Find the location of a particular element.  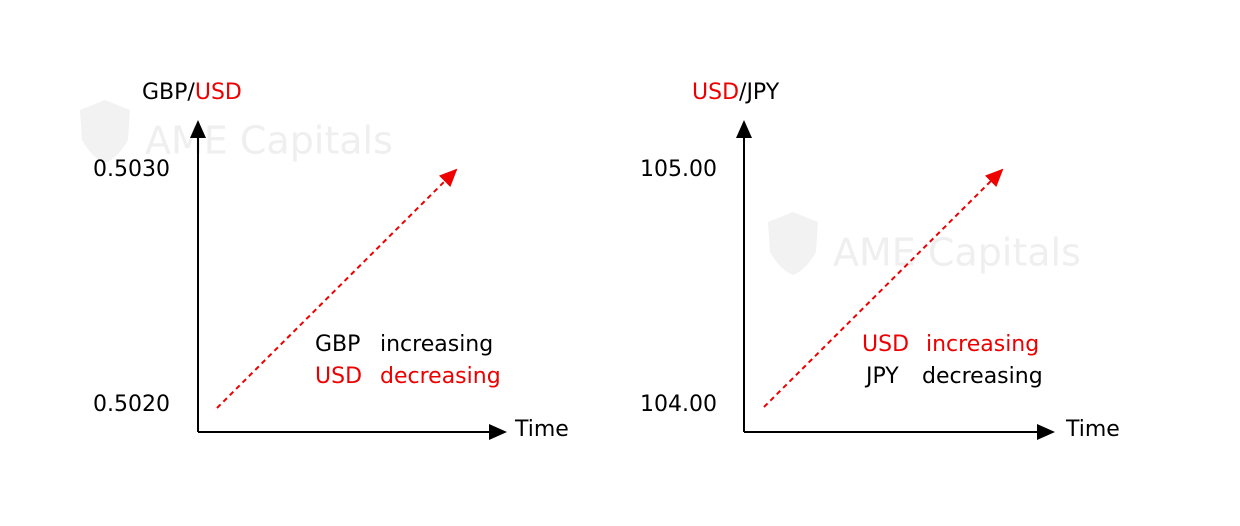

title-part: JPY is located at coordinates (761, 92).